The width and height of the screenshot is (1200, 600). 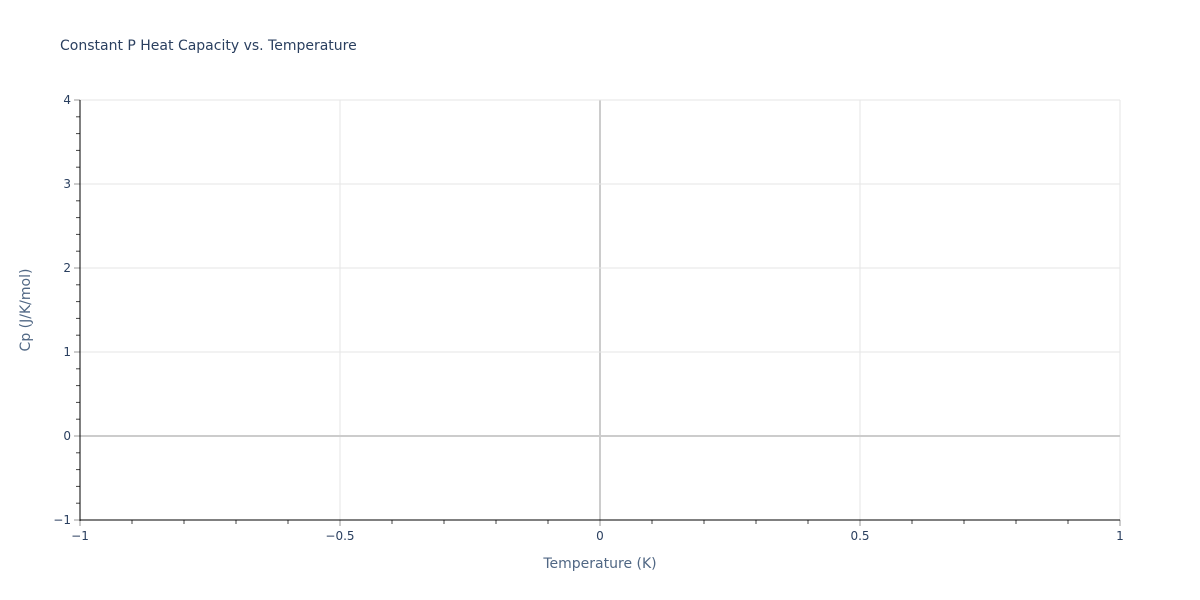 I want to click on x-tick-label: 0.5, so click(x=859, y=536).